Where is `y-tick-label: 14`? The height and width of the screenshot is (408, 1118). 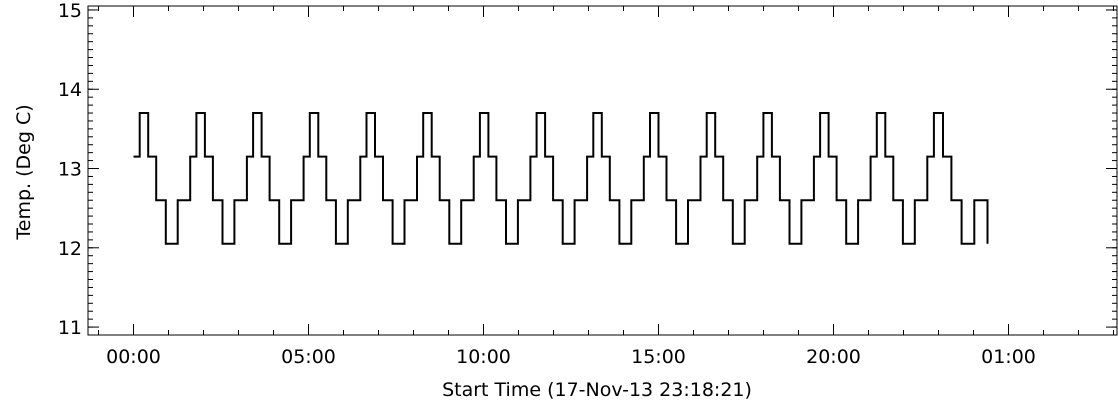 y-tick-label: 14 is located at coordinates (70, 90).